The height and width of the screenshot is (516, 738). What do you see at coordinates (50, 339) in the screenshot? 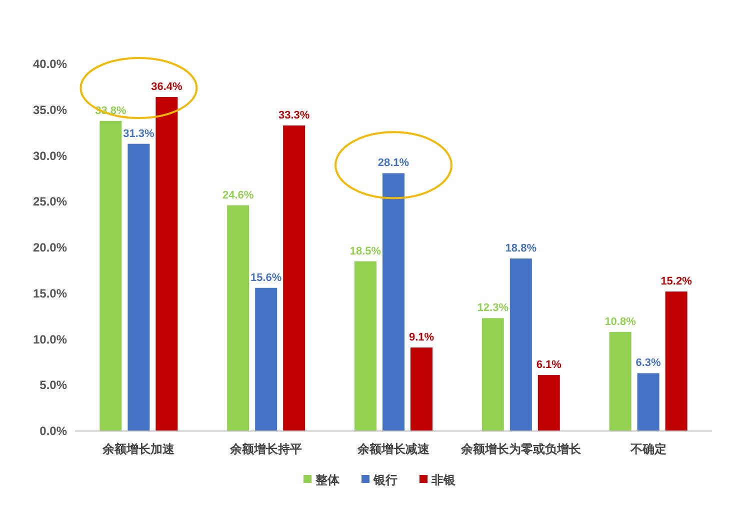
I see `y-tick-label: 10.0%` at bounding box center [50, 339].